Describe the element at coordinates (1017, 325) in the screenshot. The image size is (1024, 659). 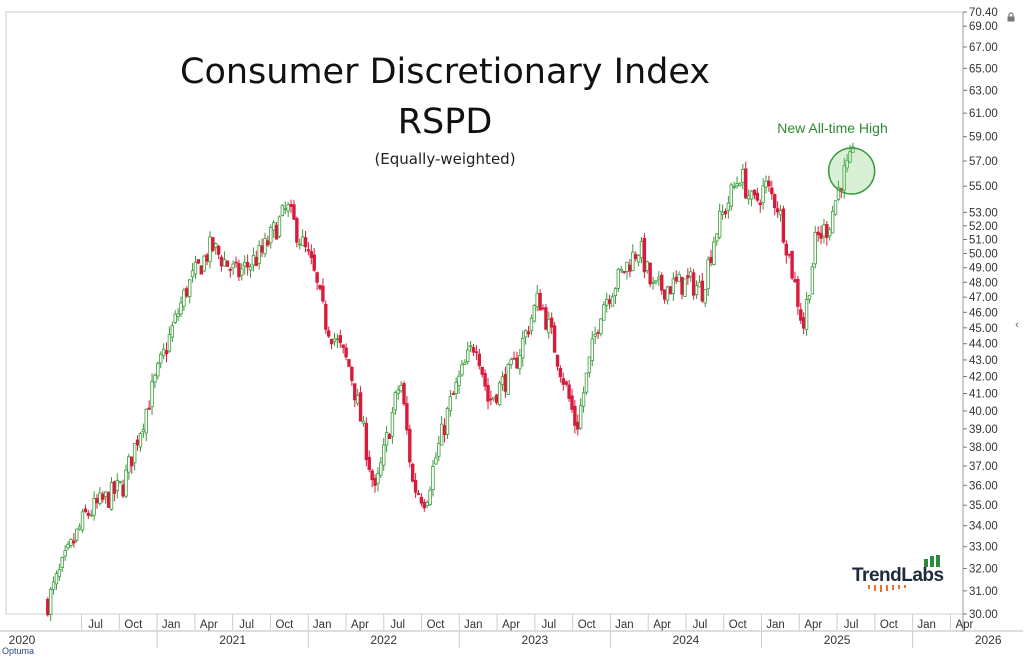
I see `chevron-left-icon: ‹` at that location.